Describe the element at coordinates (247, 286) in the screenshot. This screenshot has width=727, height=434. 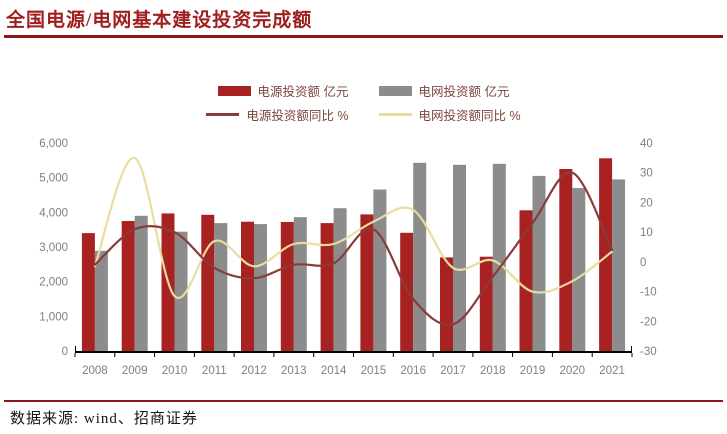
I see `bar-power-2012` at that location.